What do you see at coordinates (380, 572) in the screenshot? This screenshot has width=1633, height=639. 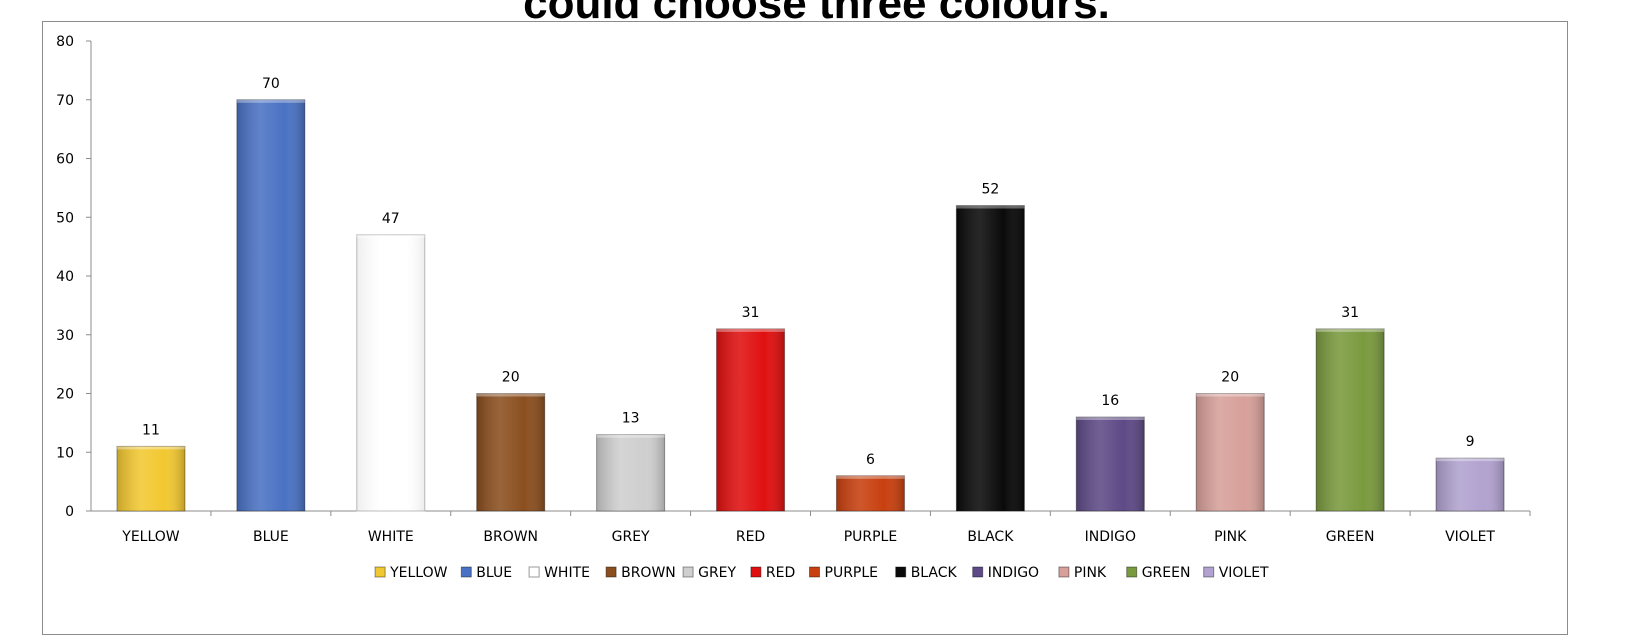 I see `legend-swatch-yellow` at bounding box center [380, 572].